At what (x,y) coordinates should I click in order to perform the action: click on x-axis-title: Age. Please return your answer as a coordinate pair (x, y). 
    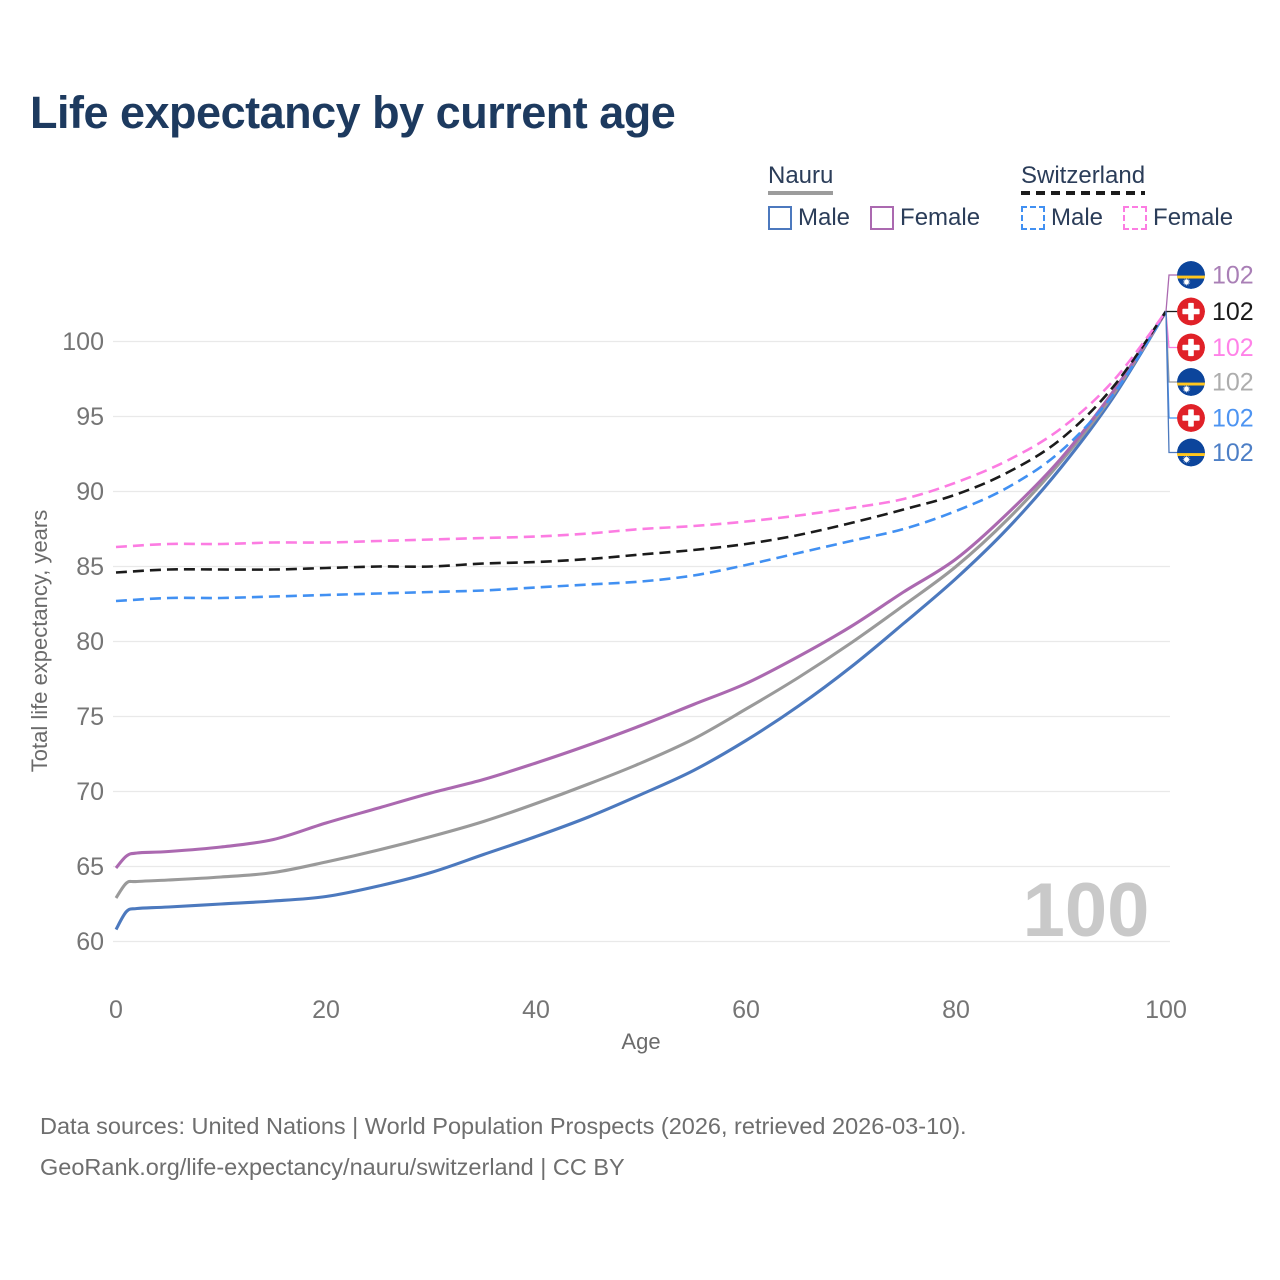
    Looking at the image, I should click on (640, 1041).